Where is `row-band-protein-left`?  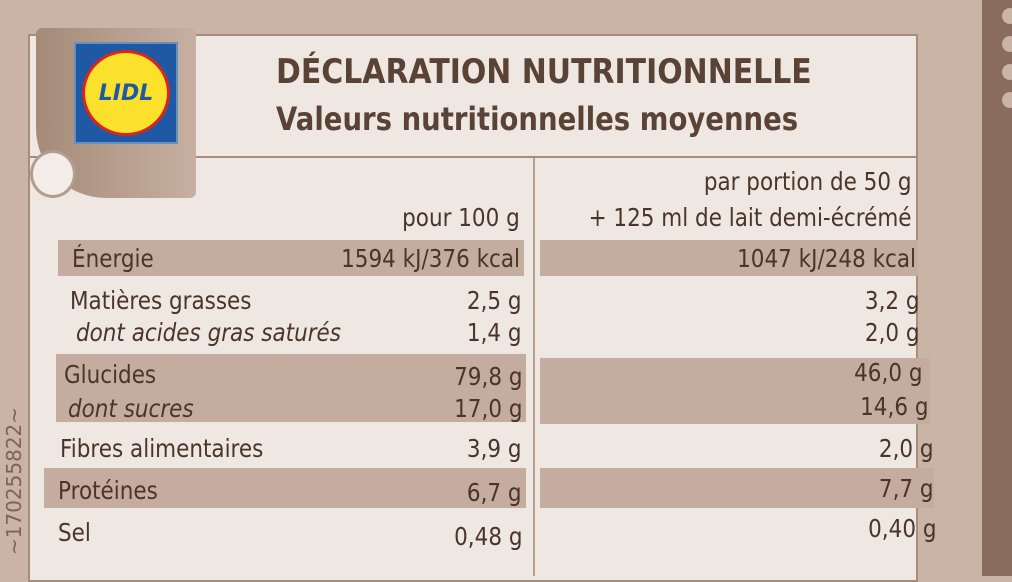
row-band-protein-left is located at coordinates (285, 488).